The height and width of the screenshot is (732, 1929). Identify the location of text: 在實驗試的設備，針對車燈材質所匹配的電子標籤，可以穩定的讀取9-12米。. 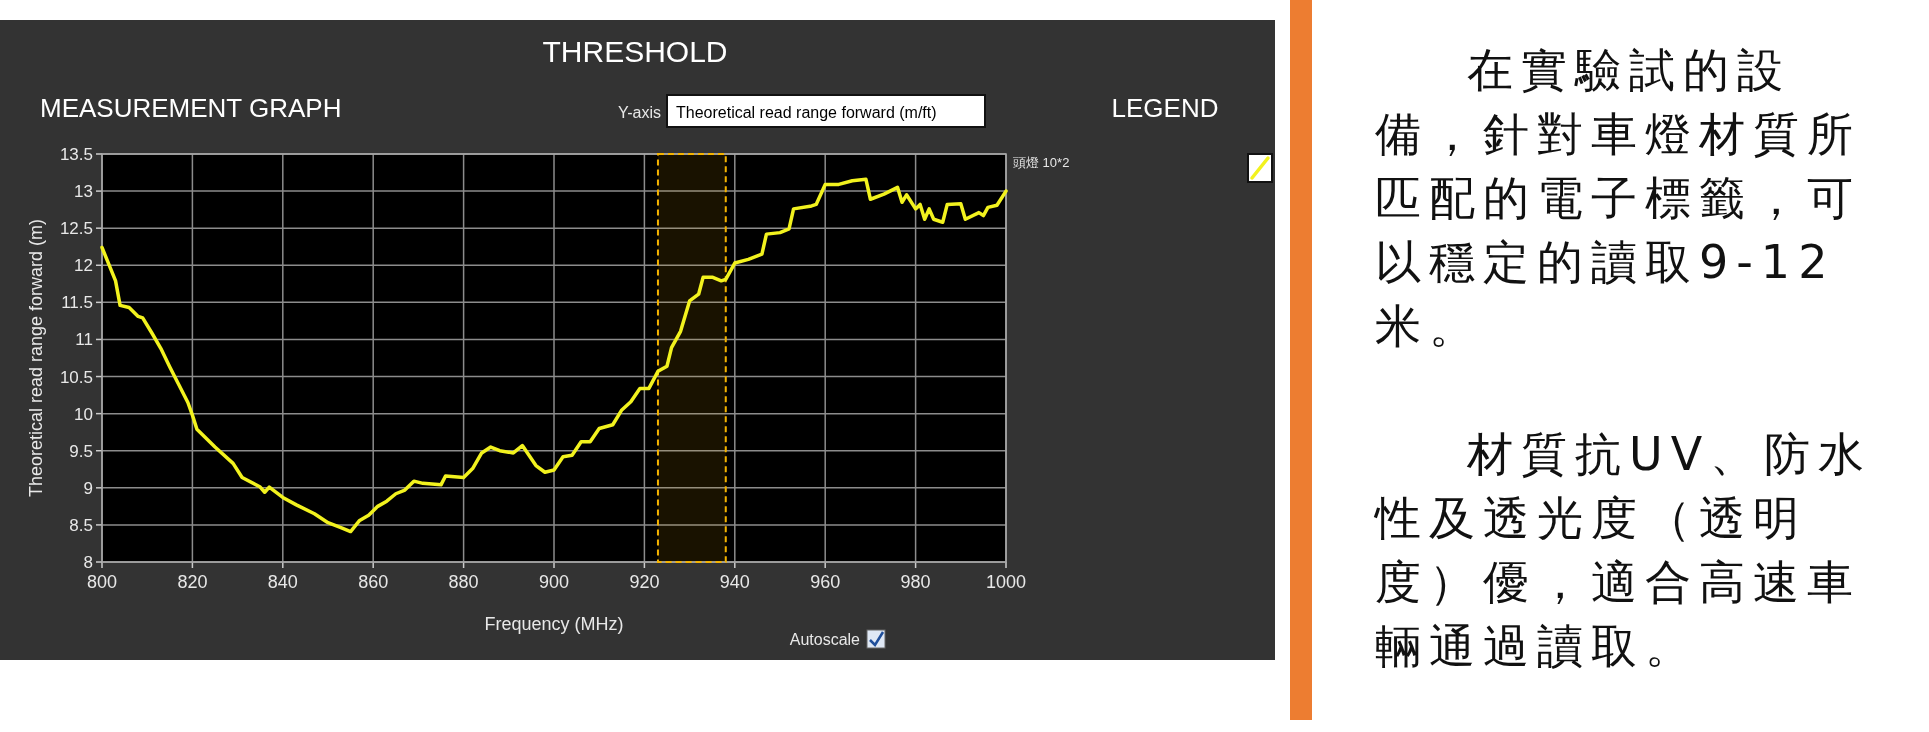
(1618, 198).